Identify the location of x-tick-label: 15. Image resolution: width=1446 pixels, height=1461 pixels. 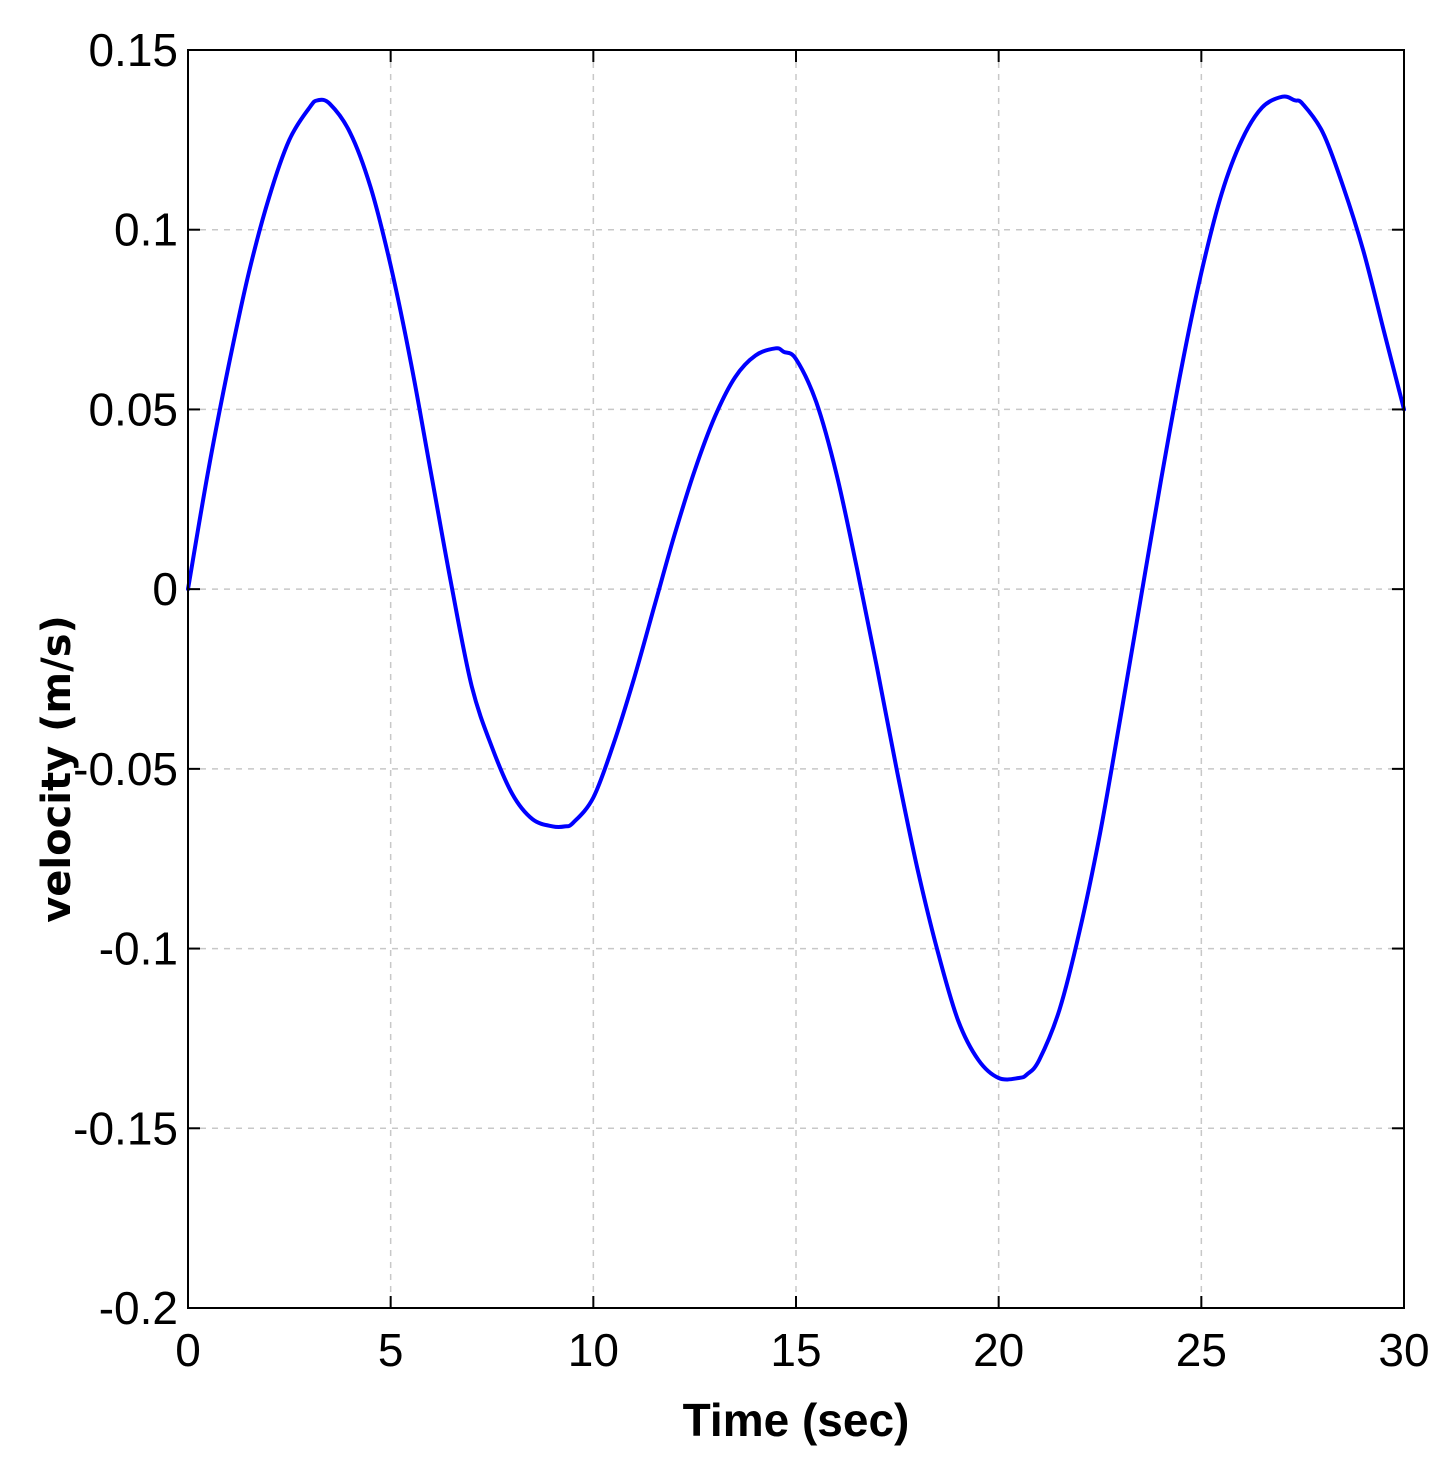
(795, 1350).